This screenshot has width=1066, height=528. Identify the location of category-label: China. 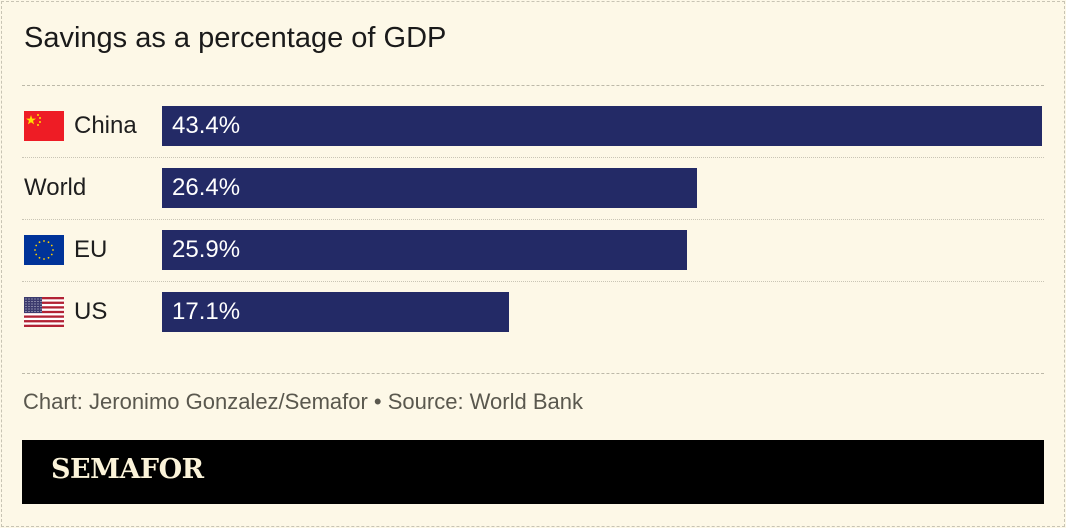
(80, 126).